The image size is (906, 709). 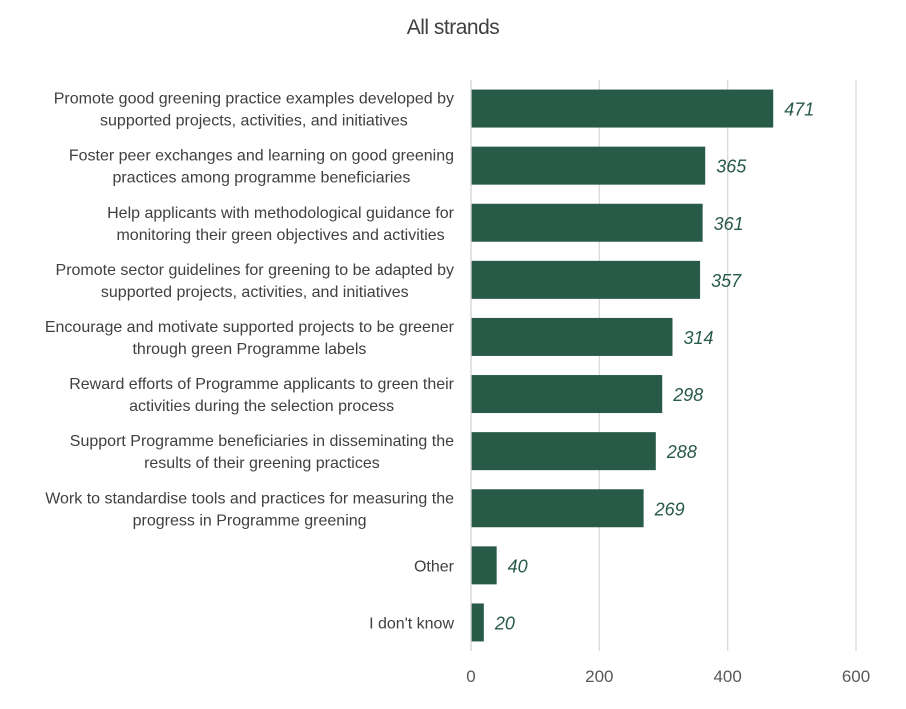 I want to click on category-label: Other, so click(x=434, y=566).